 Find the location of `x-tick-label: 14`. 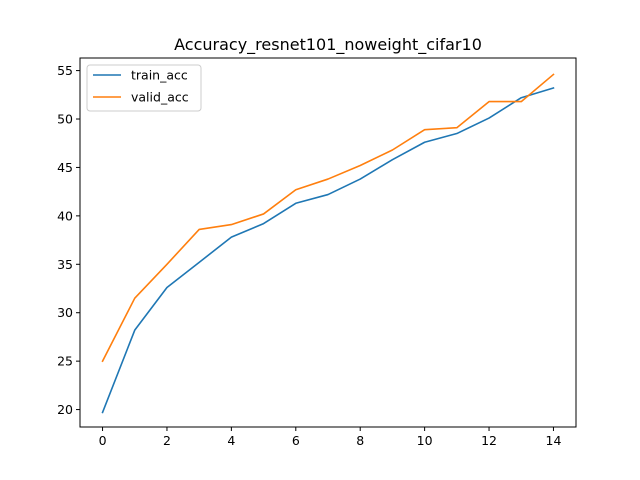

x-tick-label: 14 is located at coordinates (554, 440).